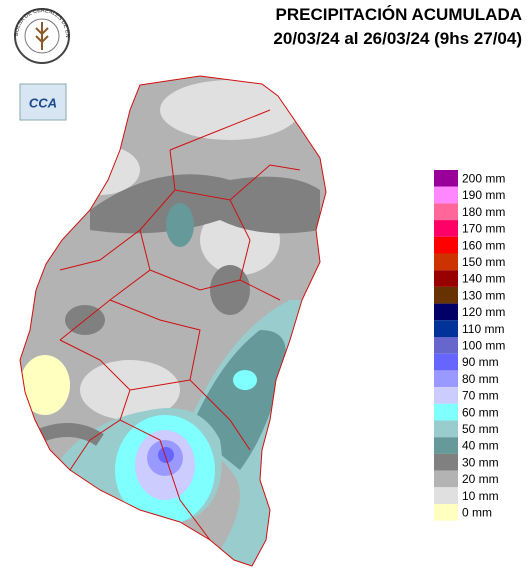  Describe the element at coordinates (483, 179) in the screenshot. I see `legend-label: 200 mm` at that location.